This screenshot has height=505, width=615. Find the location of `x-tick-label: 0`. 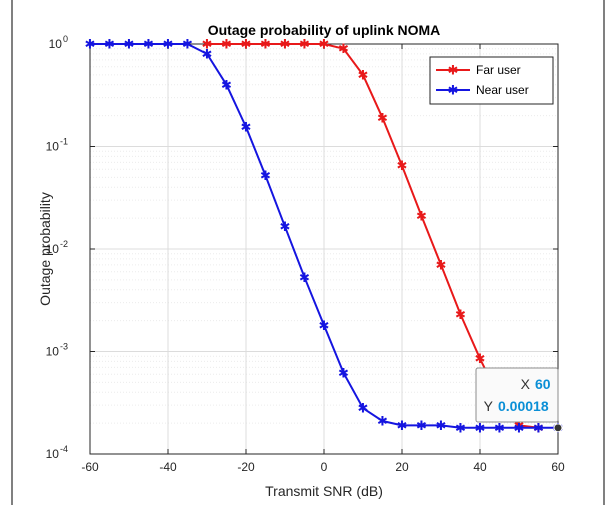

x-tick-label: 0 is located at coordinates (324, 467).